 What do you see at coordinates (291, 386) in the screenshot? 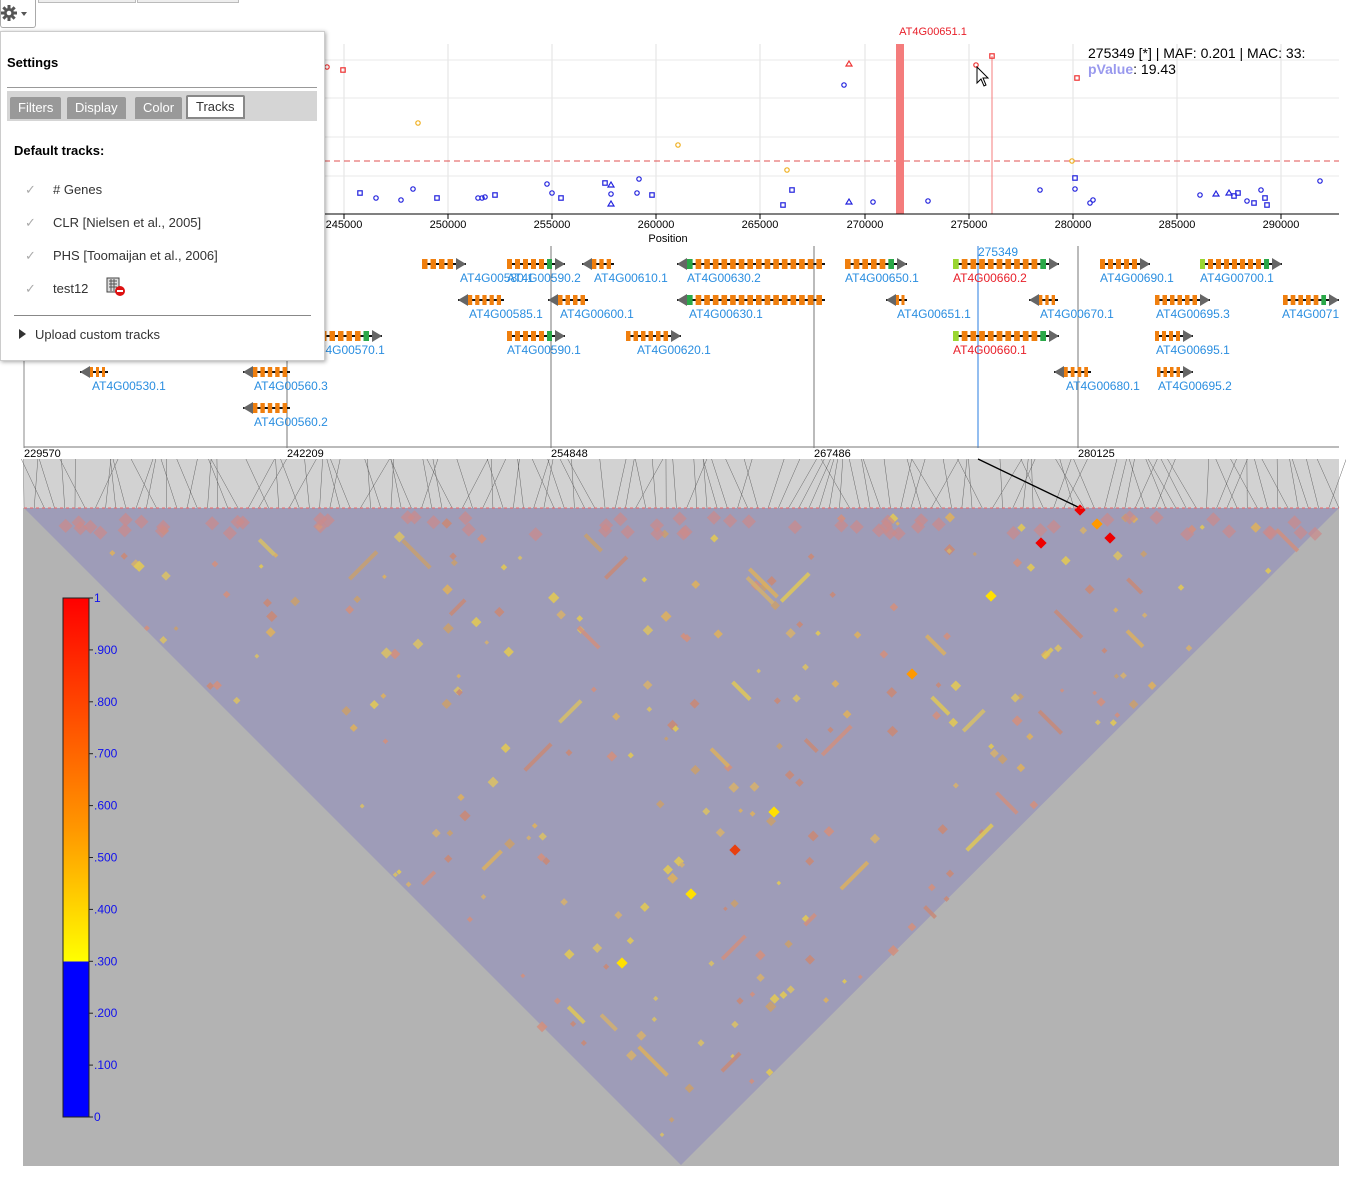
I see `gene-label: AT4G00560.3` at bounding box center [291, 386].